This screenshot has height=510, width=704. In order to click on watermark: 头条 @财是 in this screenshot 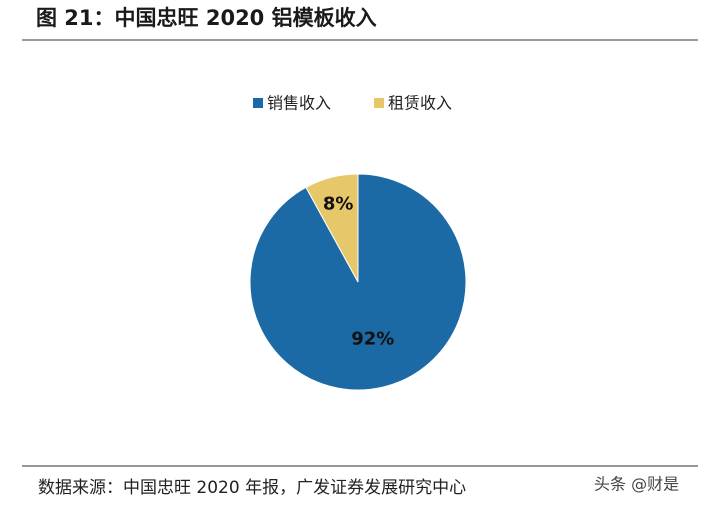, I will do `click(636, 484)`.